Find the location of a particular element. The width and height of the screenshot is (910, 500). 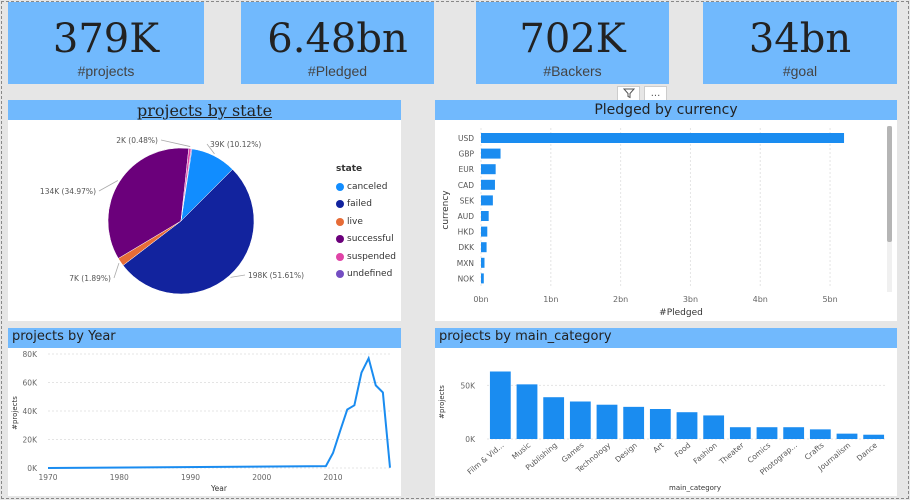

x-tick-label: 2000 is located at coordinates (261, 477).